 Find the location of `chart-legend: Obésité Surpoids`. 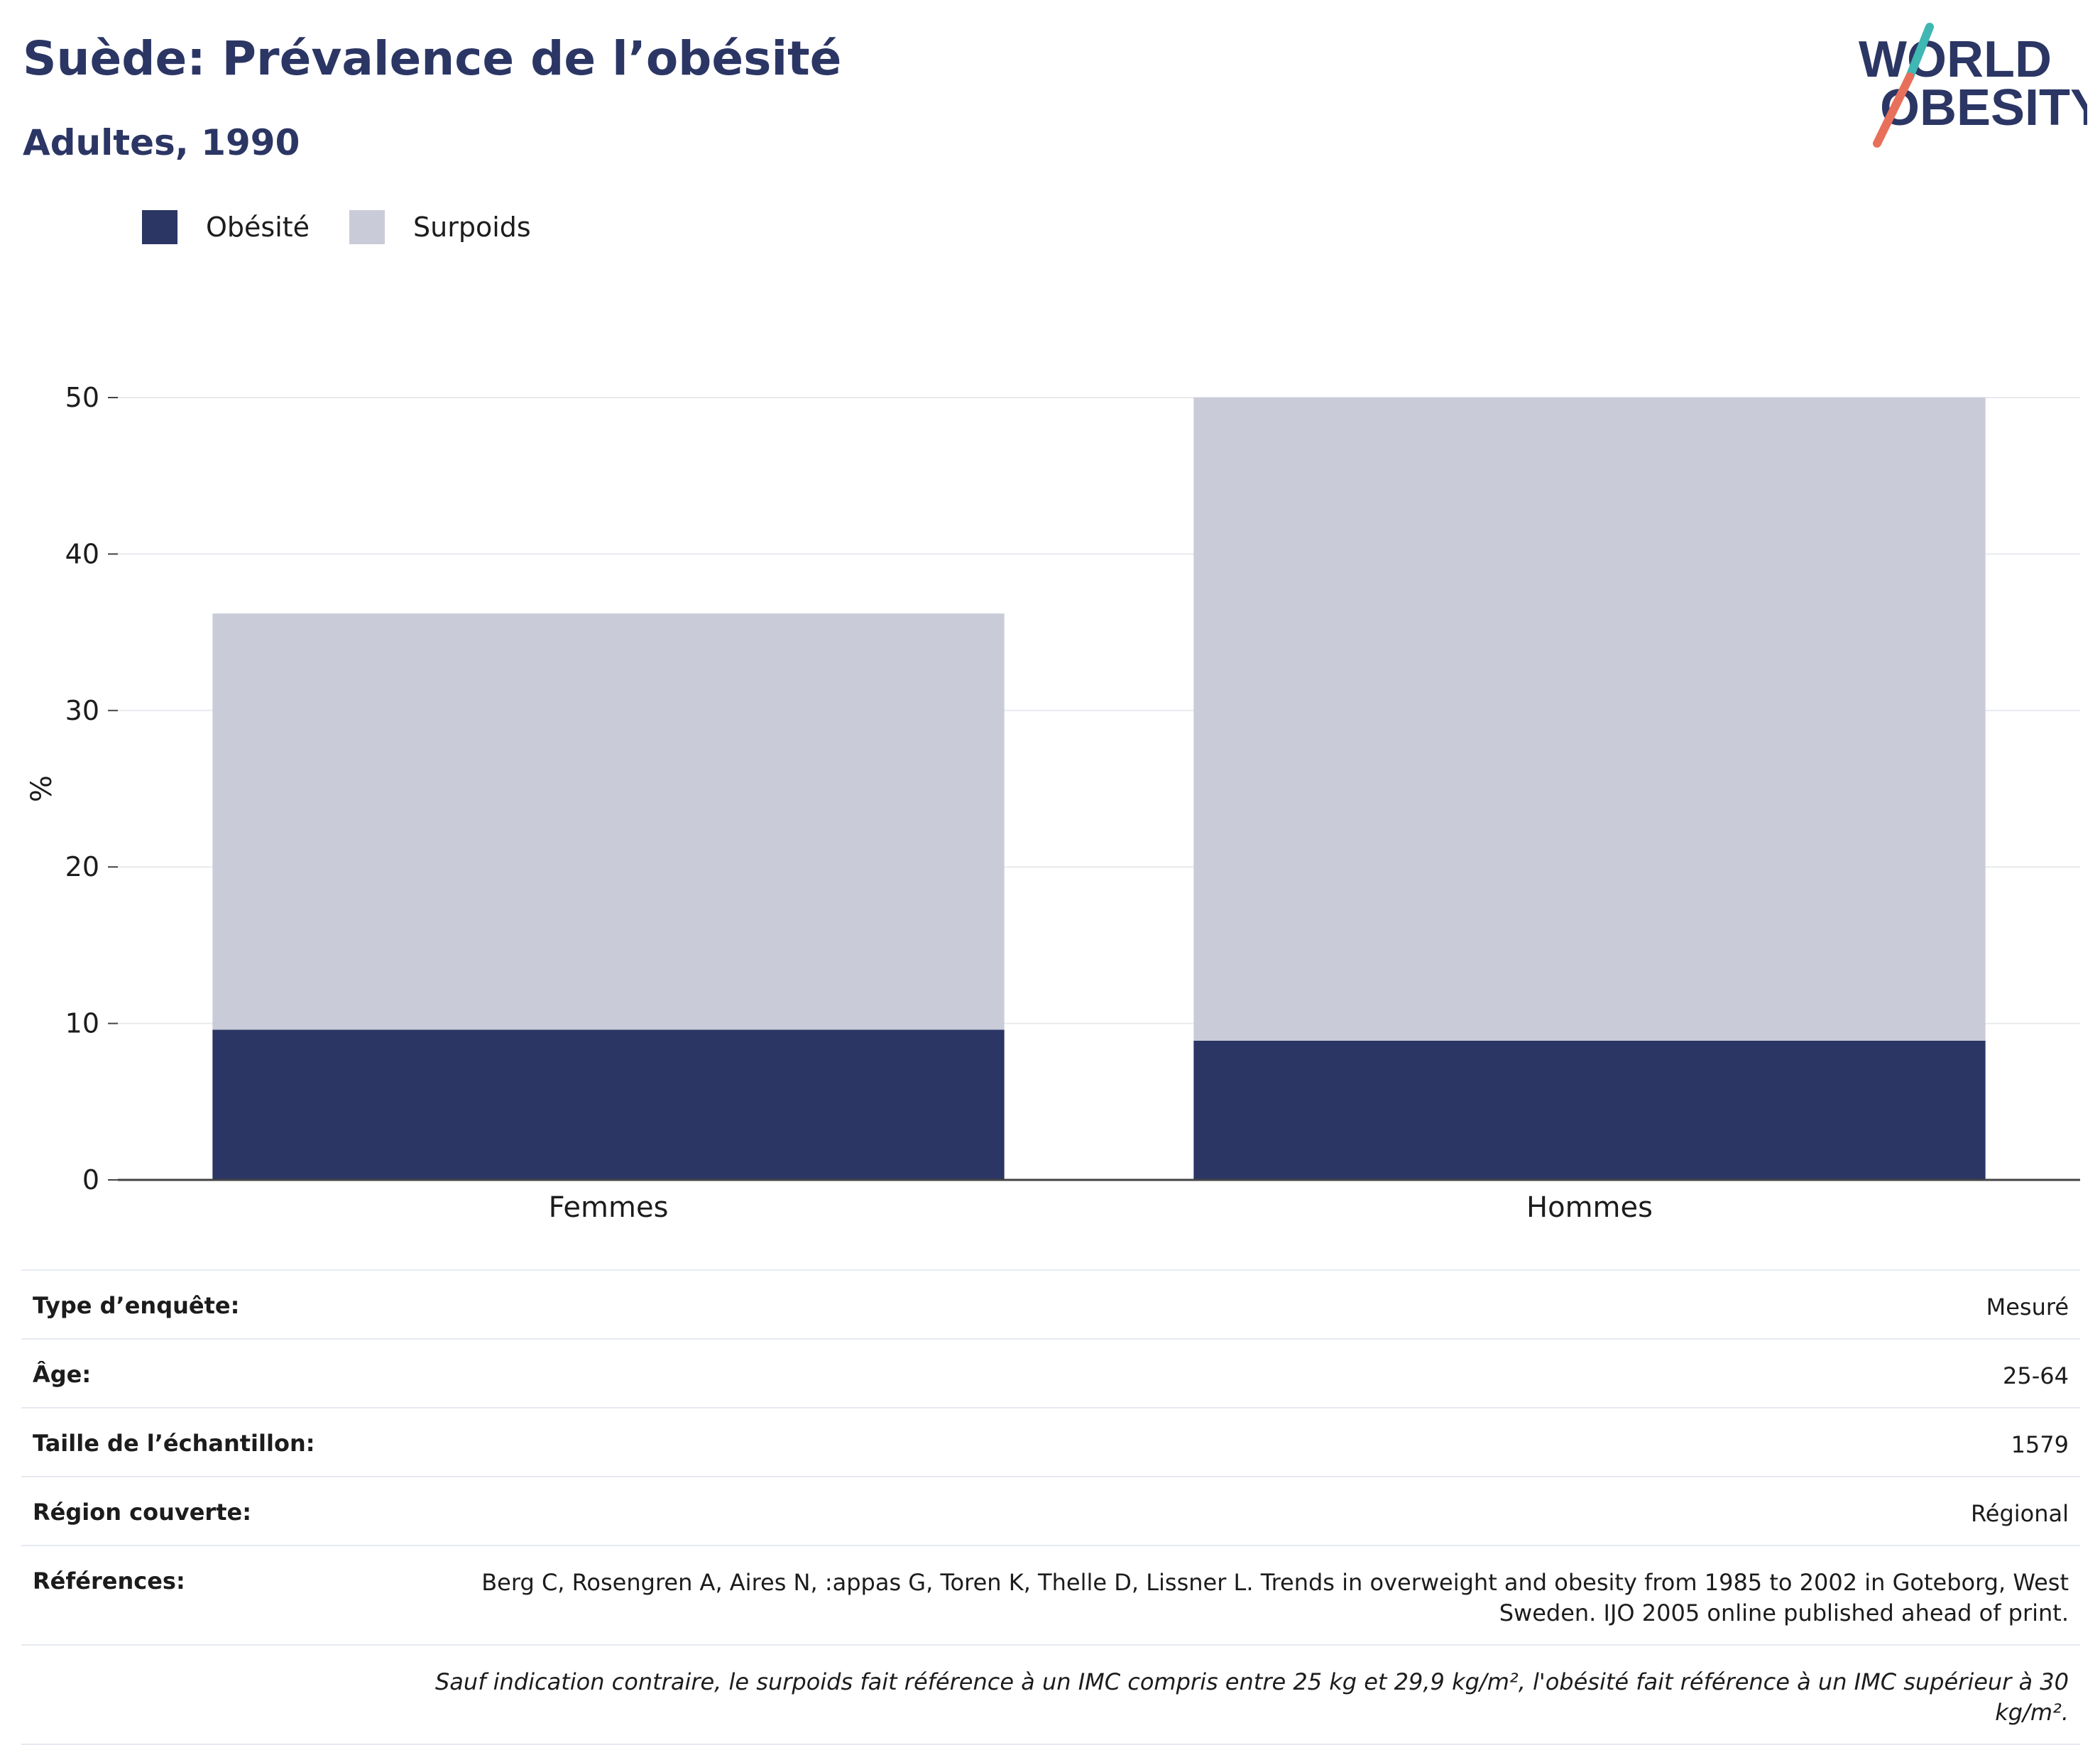

chart-legend: Obésité Surpoids is located at coordinates (356, 227).